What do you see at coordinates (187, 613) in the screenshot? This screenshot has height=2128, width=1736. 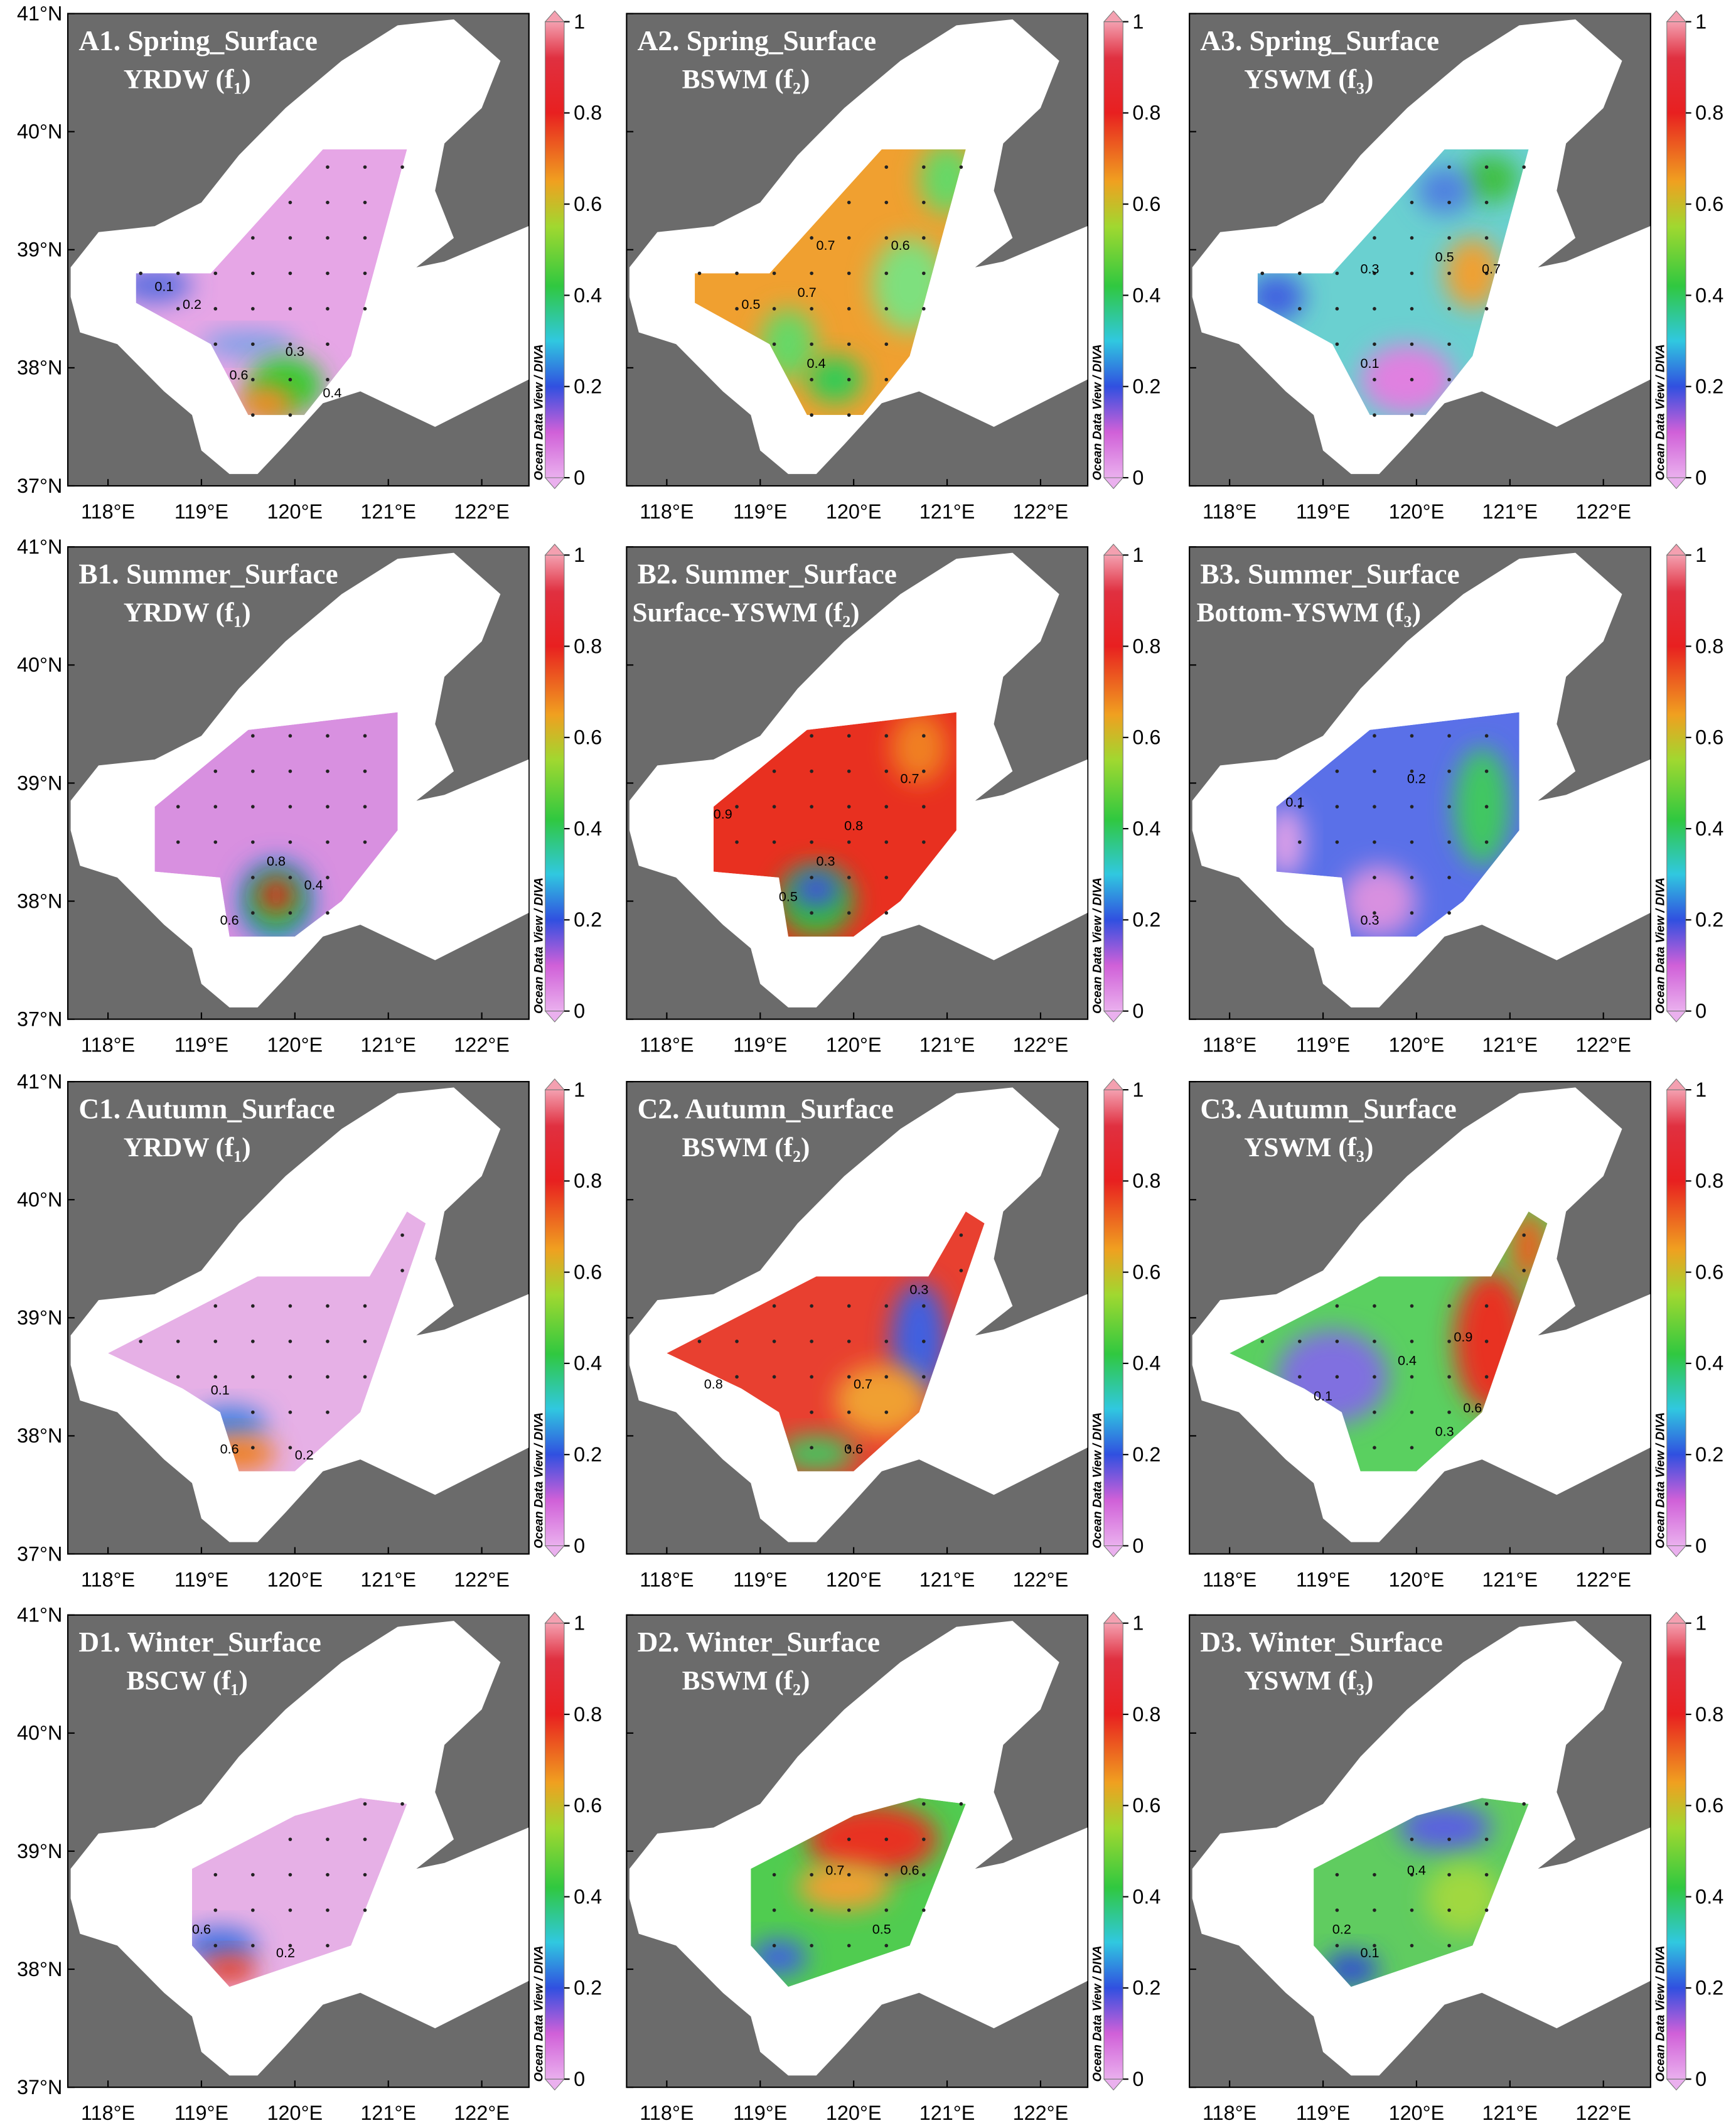 I see `panel-subtitle: YRDW (f₁)` at bounding box center [187, 613].